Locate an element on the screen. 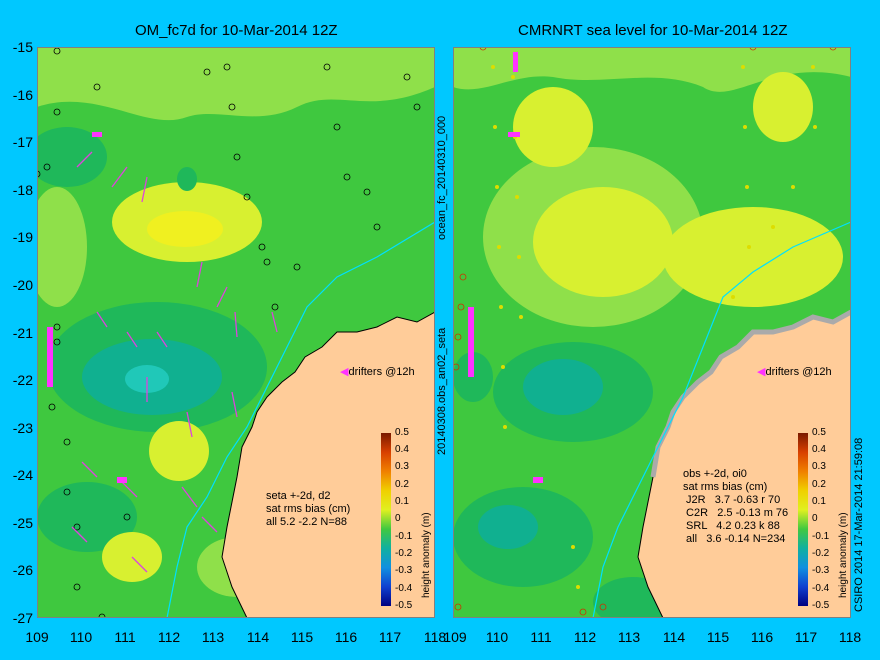  obs-id-label: 20140308.obs_an02_seta is located at coordinates (442, 391).